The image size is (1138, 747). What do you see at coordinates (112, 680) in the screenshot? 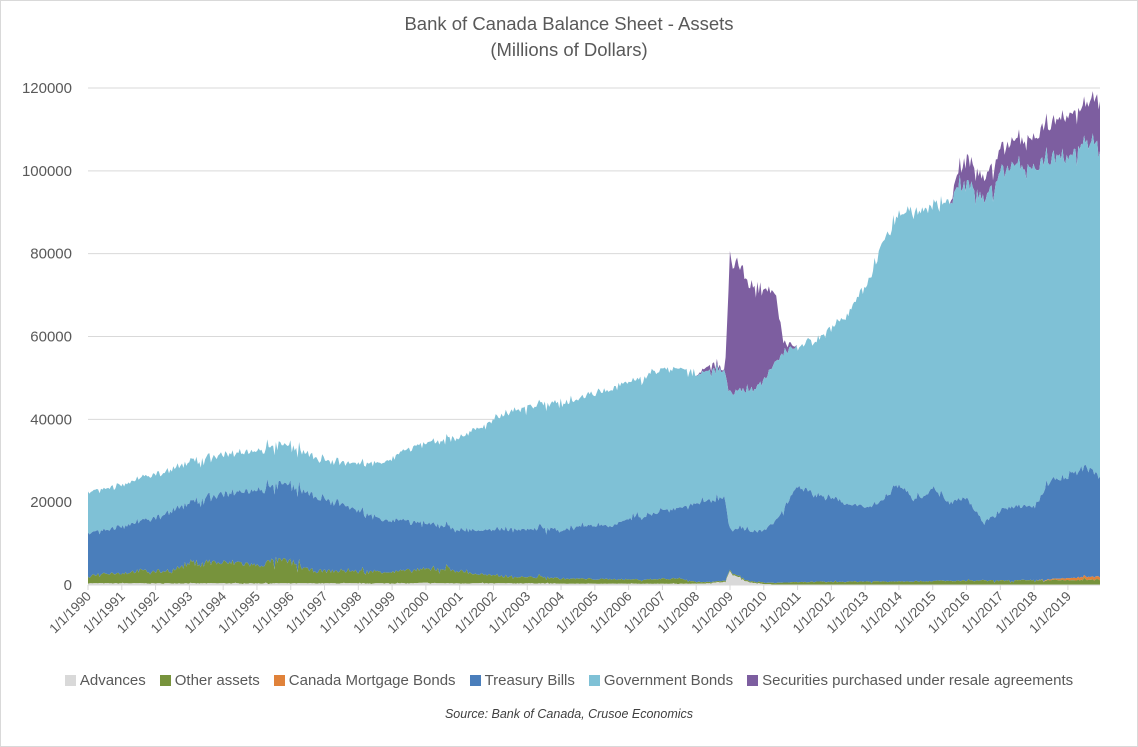
I see `legend-label: Advances` at bounding box center [112, 680].